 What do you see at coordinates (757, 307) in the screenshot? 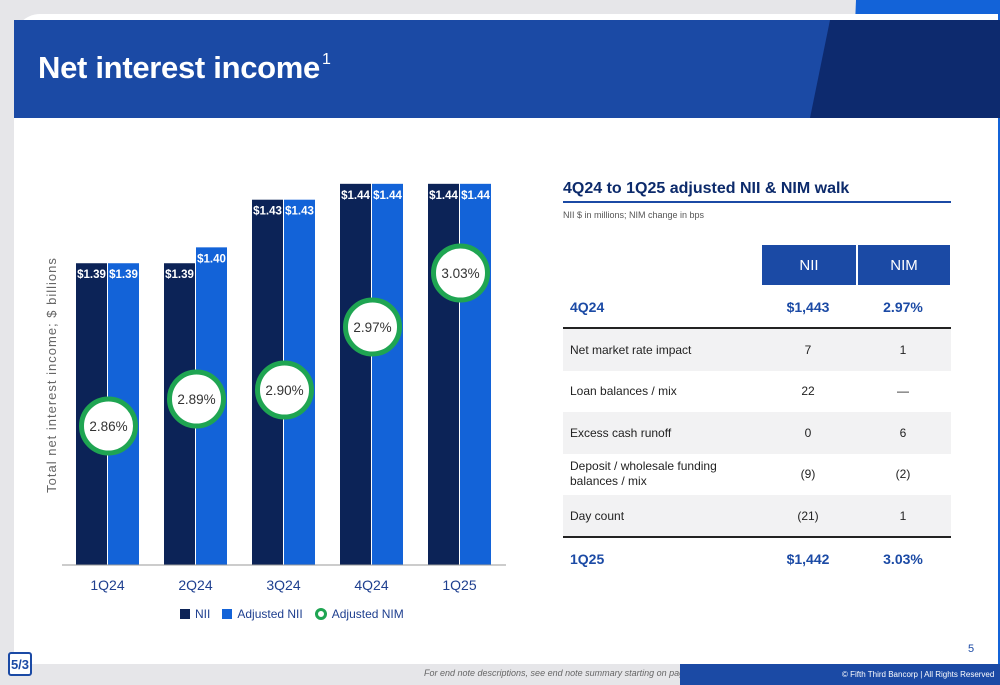
I see `table-row: 4Q24 $1,443 2.97%` at bounding box center [757, 307].